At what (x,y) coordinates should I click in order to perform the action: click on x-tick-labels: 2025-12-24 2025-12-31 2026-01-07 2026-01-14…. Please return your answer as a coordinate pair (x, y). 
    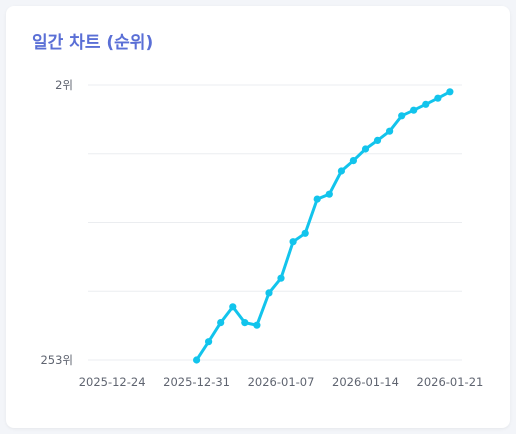
    Looking at the image, I should click on (281, 382).